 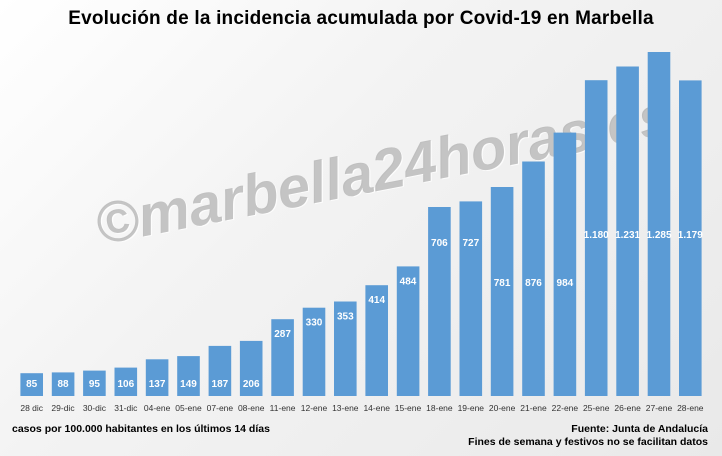 What do you see at coordinates (95, 408) in the screenshot?
I see `x-tick-label-2: 30-dic` at bounding box center [95, 408].